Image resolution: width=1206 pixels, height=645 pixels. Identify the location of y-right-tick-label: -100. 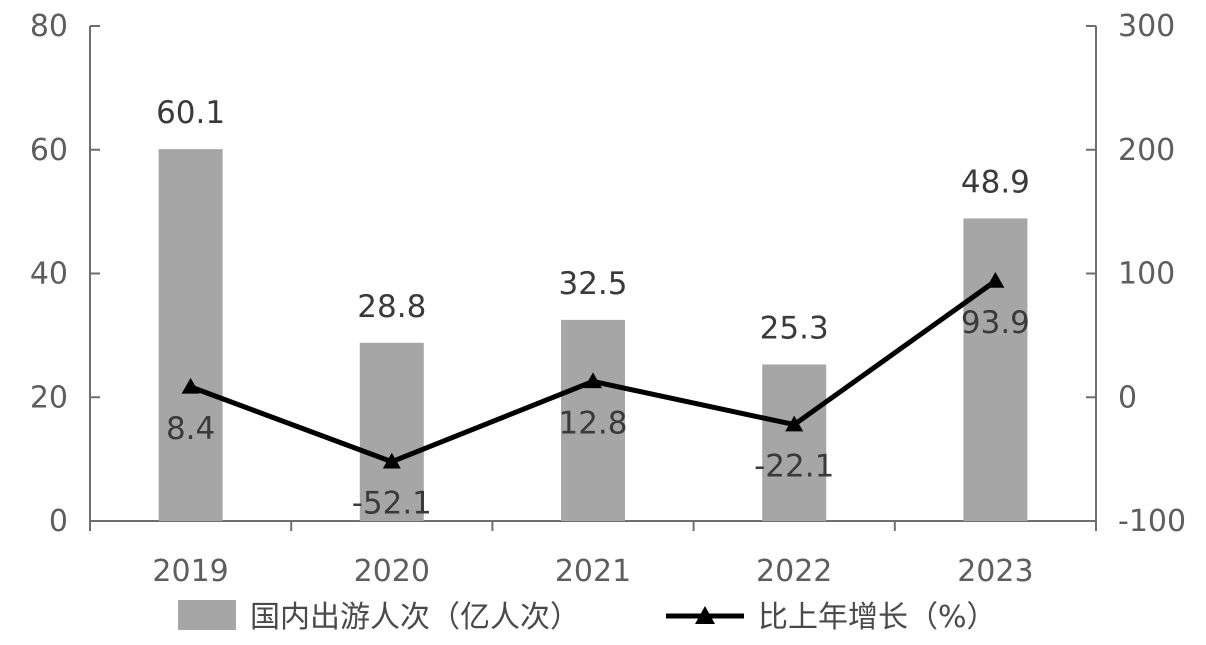
(1152, 521).